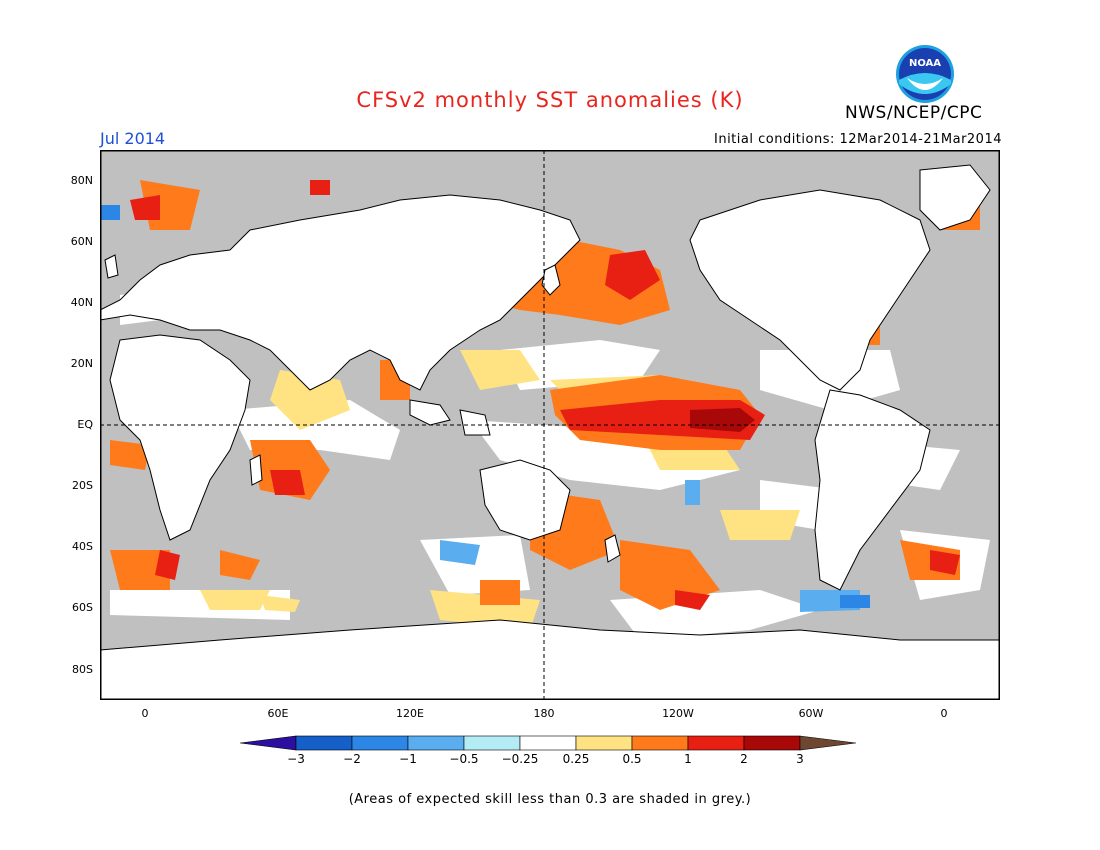  What do you see at coordinates (81, 241) in the screenshot?
I see `lat-label-60n: 60N` at bounding box center [81, 241].